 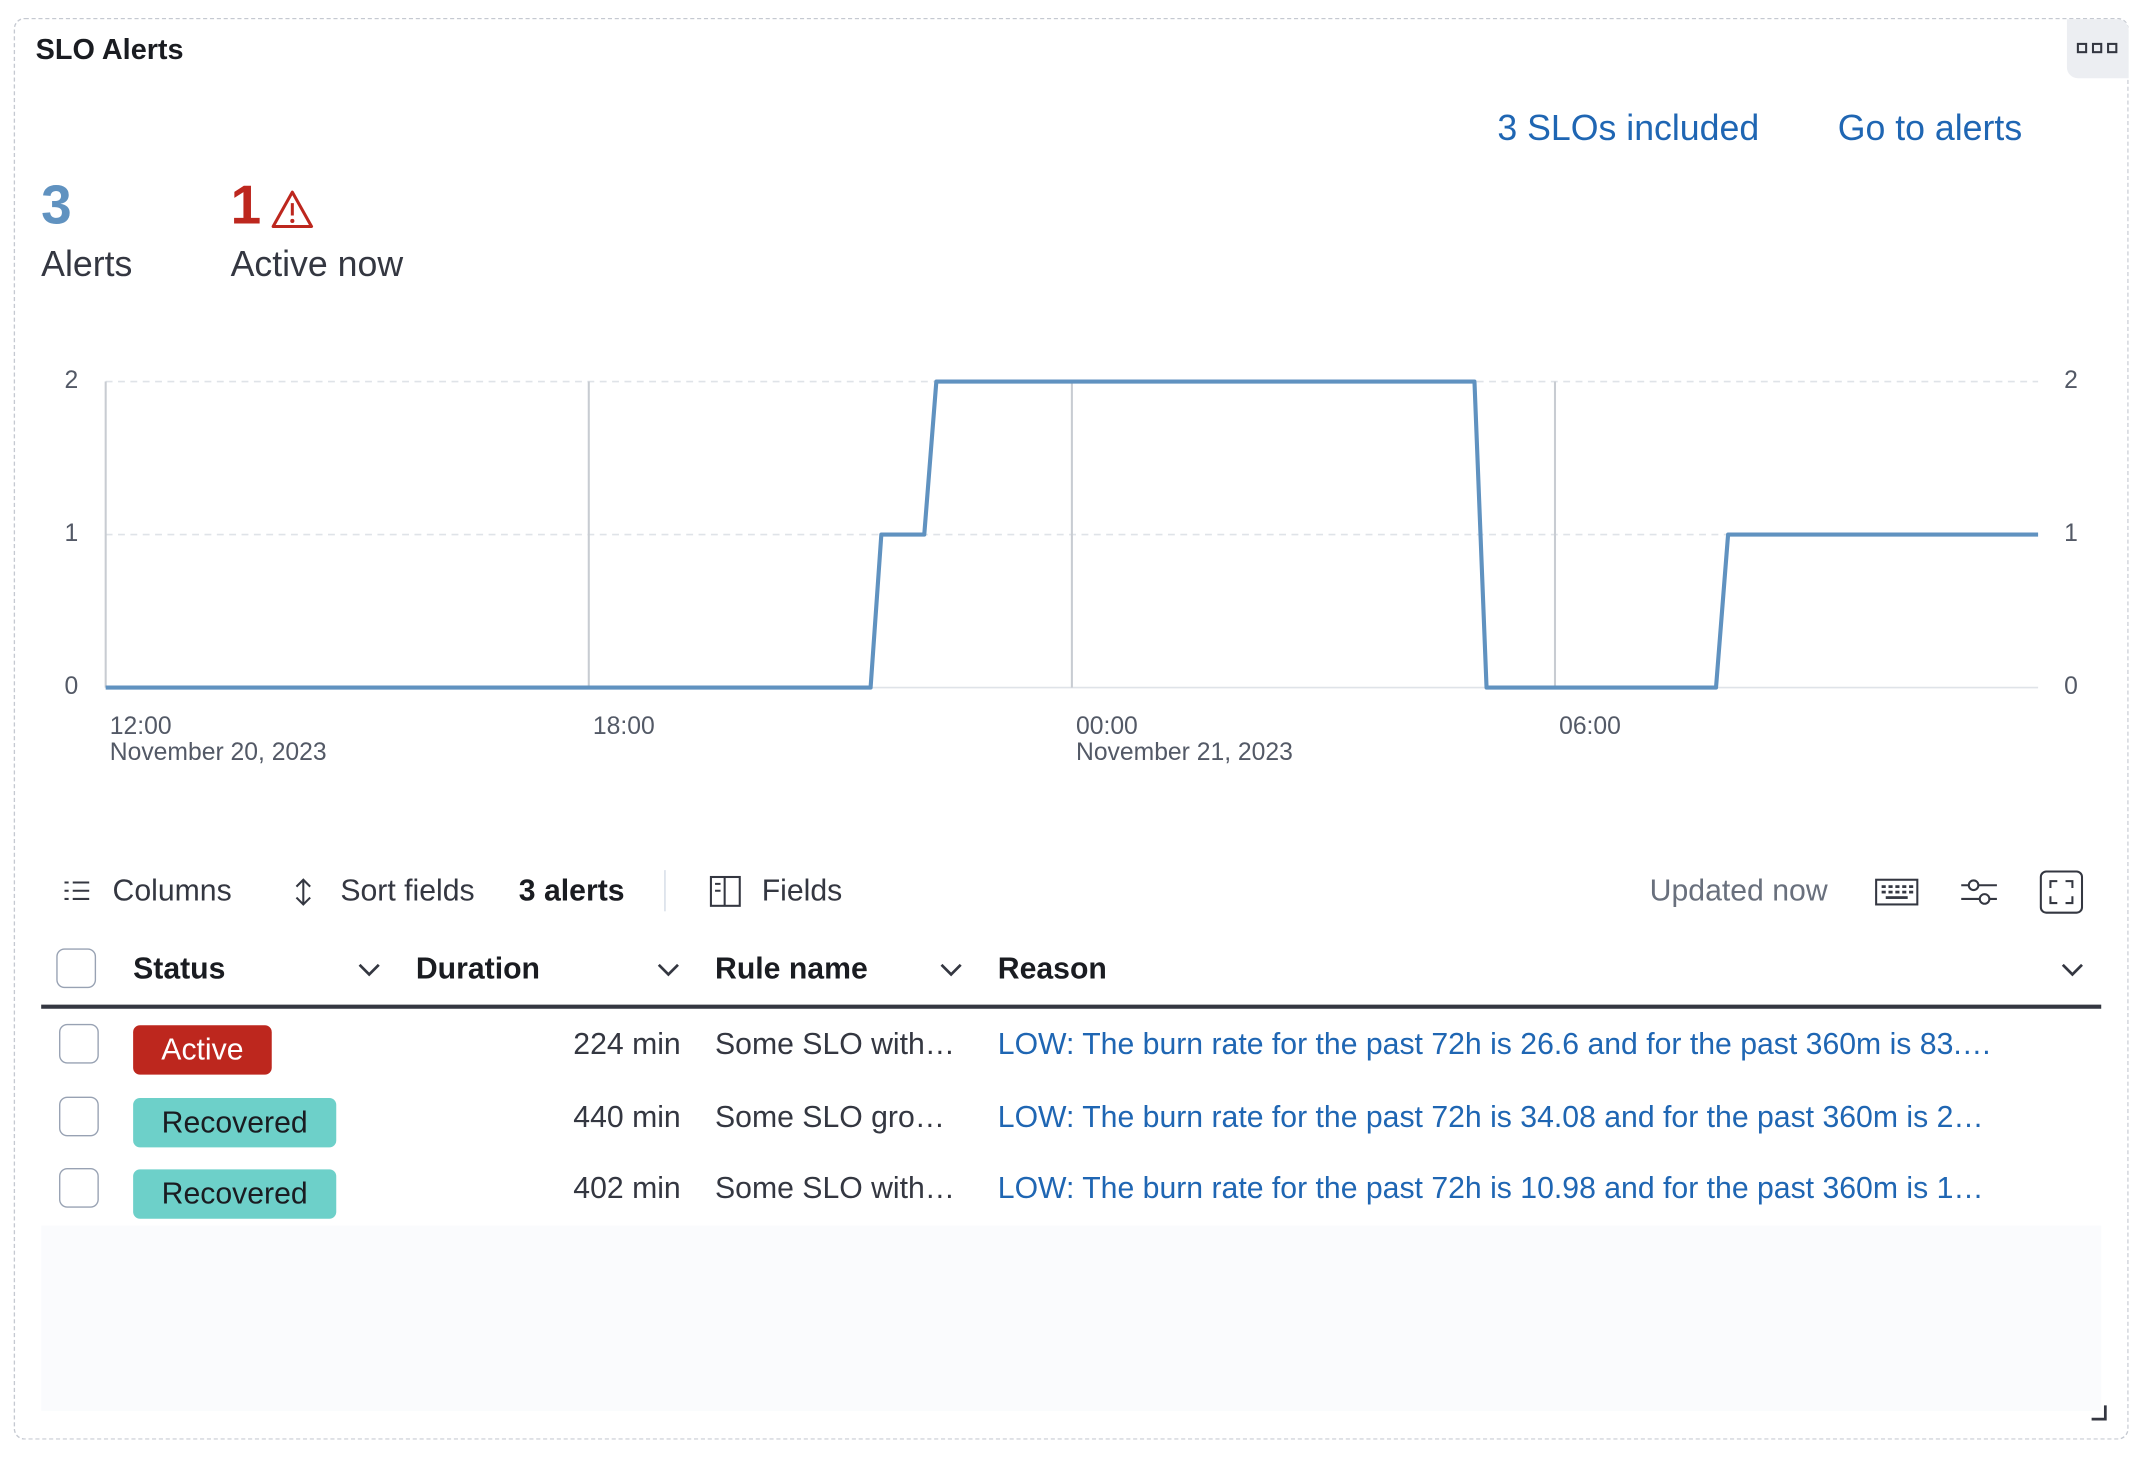 I want to click on menu-icon, so click(x=2097, y=48).